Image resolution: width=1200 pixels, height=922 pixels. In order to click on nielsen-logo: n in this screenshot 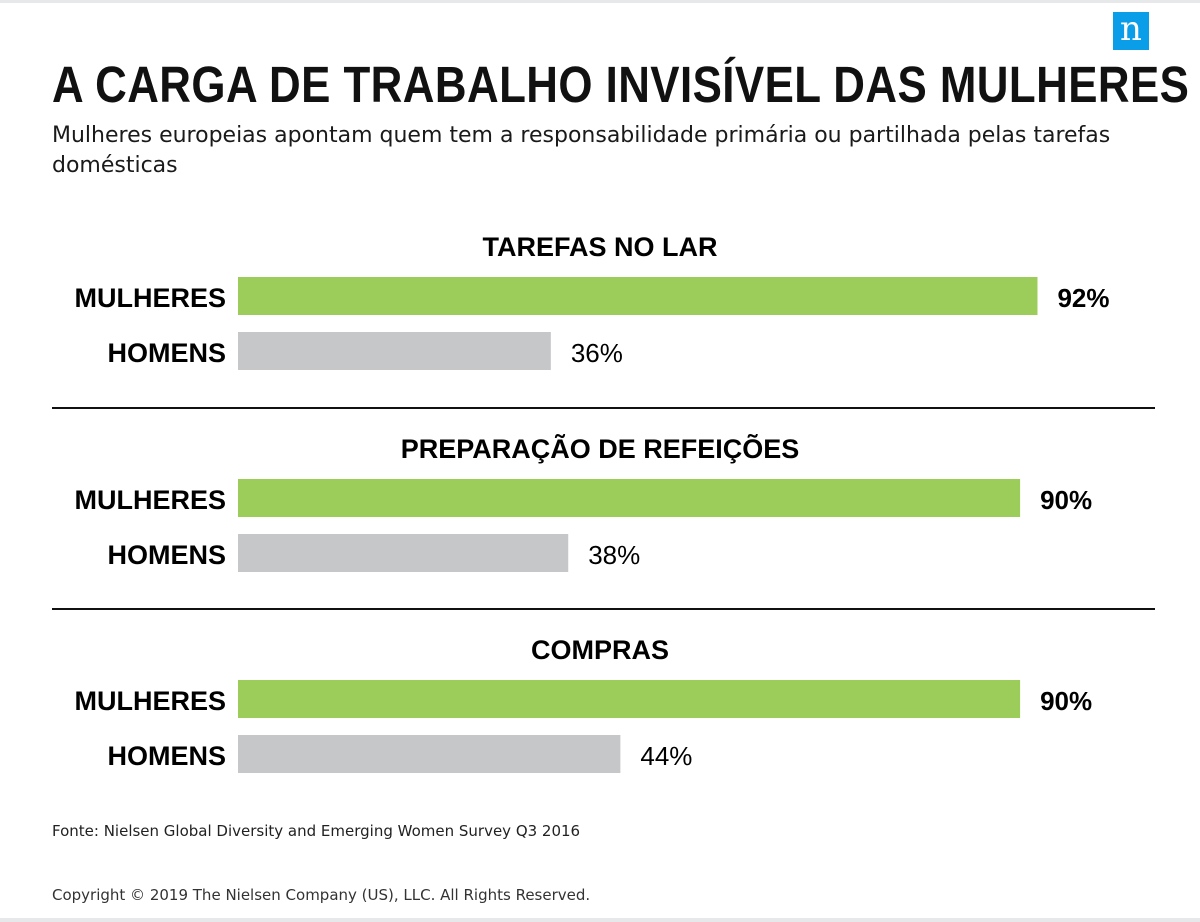, I will do `click(1131, 31)`.